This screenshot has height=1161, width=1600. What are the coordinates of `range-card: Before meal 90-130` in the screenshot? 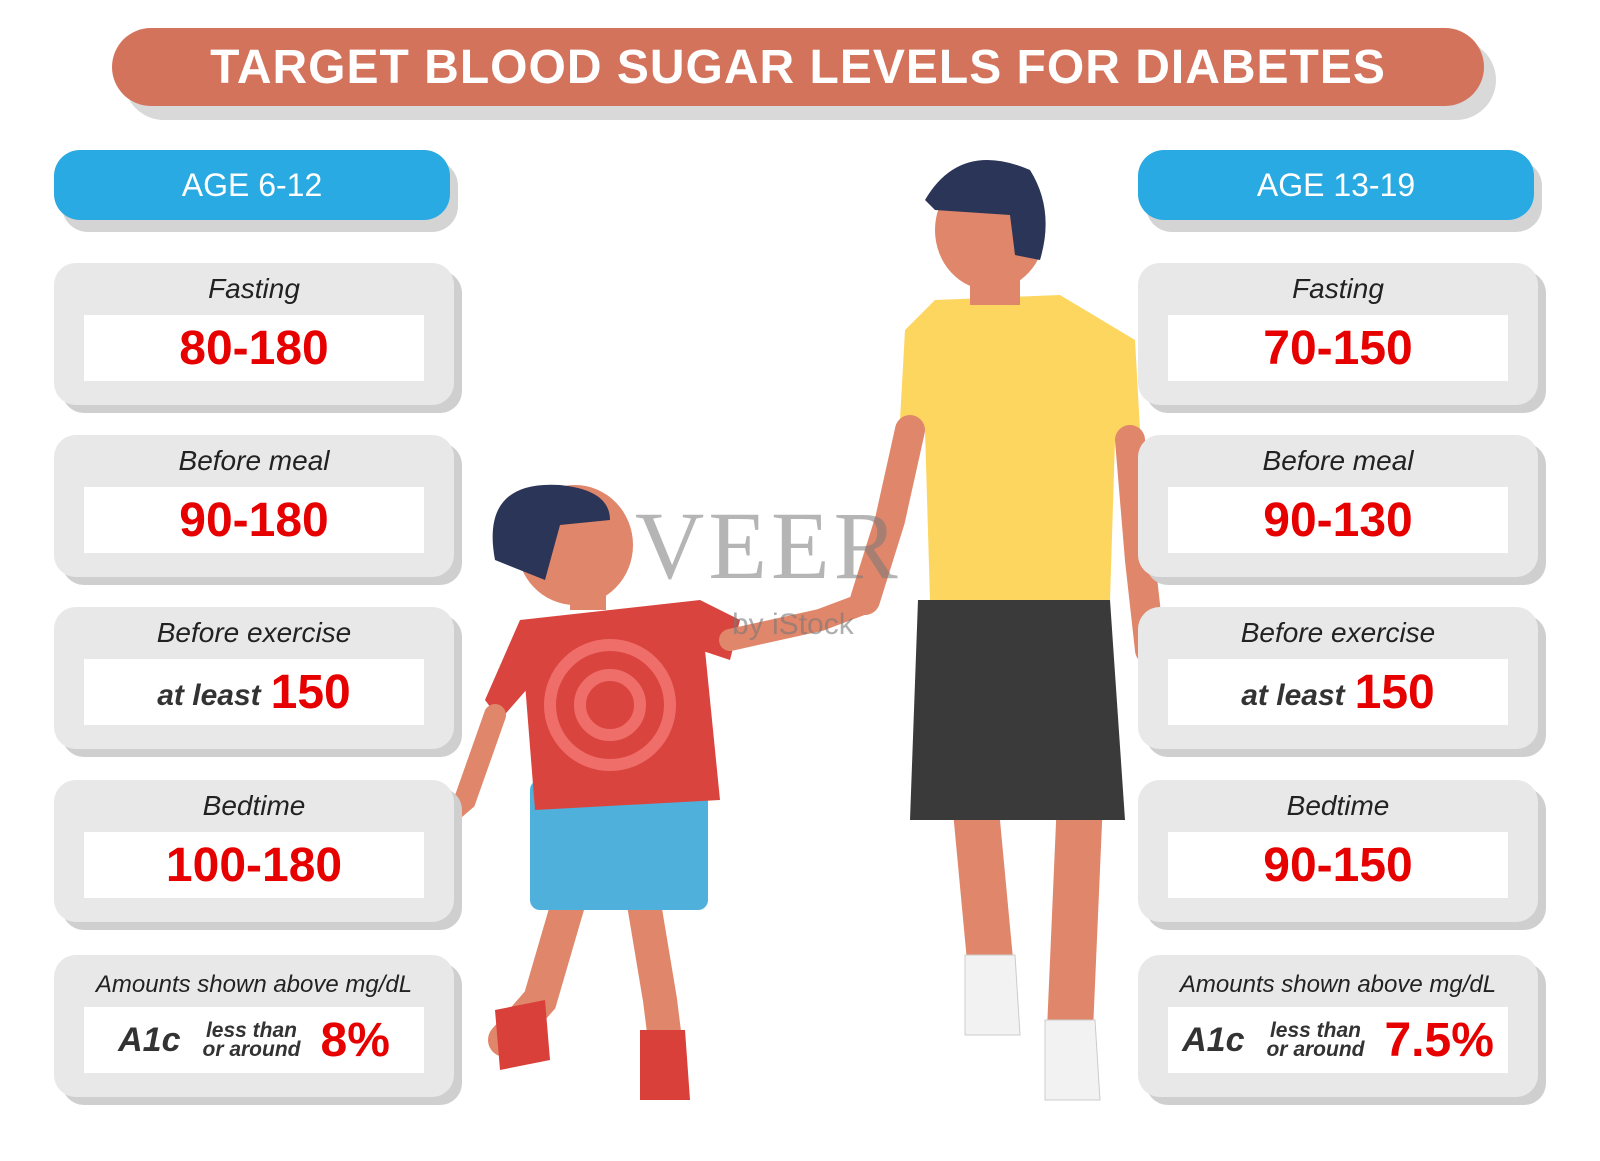 It's located at (1338, 506).